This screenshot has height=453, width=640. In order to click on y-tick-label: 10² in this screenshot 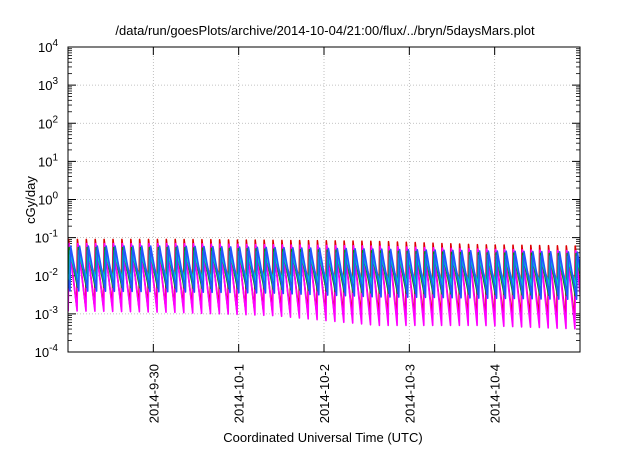, I will do `click(48, 122)`.